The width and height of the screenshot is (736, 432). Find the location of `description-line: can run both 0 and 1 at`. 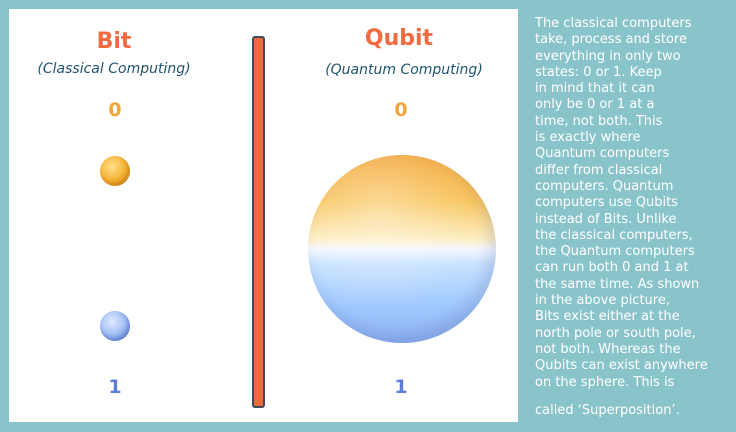

description-line: can run both 0 and 1 at is located at coordinates (612, 268).